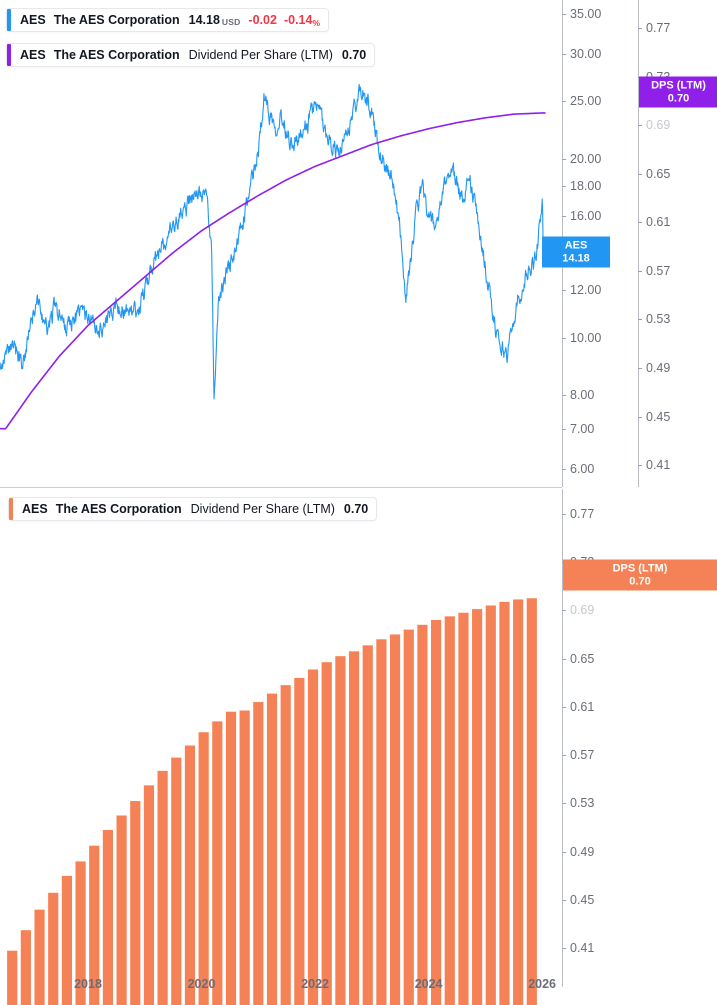 The height and width of the screenshot is (1005, 717). What do you see at coordinates (586, 216) in the screenshot?
I see `axis-tick-label: 16.00` at bounding box center [586, 216].